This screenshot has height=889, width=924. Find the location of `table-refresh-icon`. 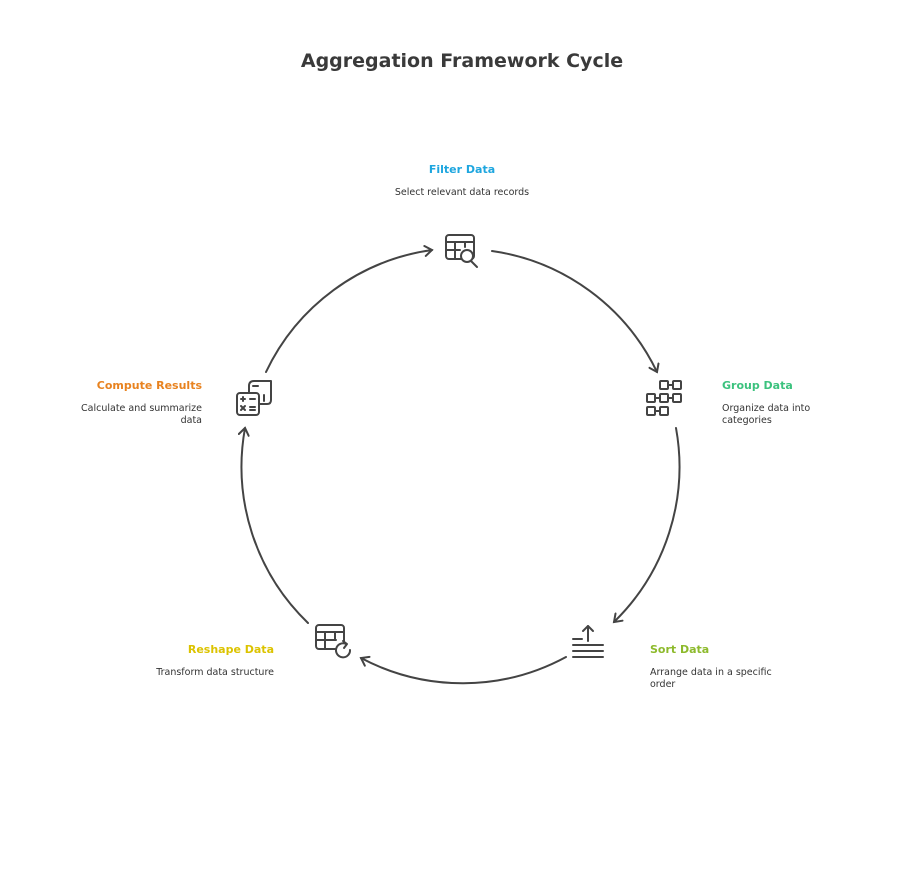

table-refresh-icon is located at coordinates (333, 641).